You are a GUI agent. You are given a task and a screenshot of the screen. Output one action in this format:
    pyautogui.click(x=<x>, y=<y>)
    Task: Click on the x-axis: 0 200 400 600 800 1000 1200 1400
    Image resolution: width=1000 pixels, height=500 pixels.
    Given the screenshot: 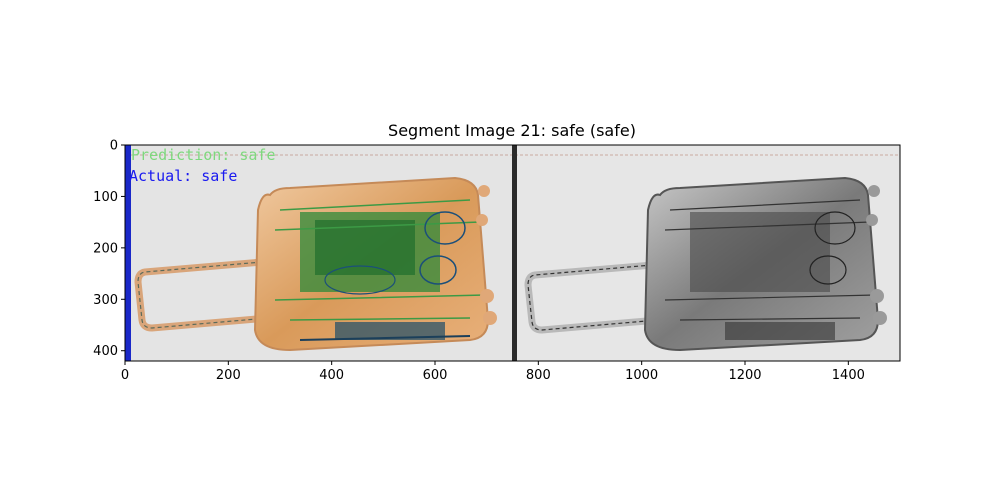 What is the action you would take?
    pyautogui.click(x=493, y=372)
    